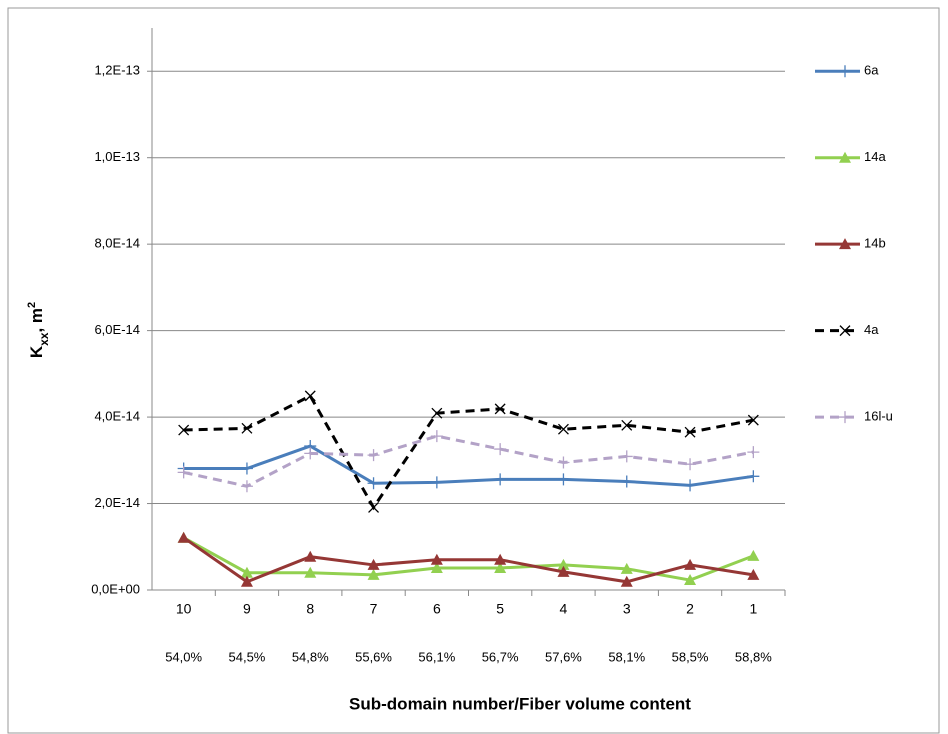 Image resolution: width=948 pixels, height=734 pixels. Describe the element at coordinates (854, 416) in the screenshot. I see `legend-item: 16l-u` at that location.